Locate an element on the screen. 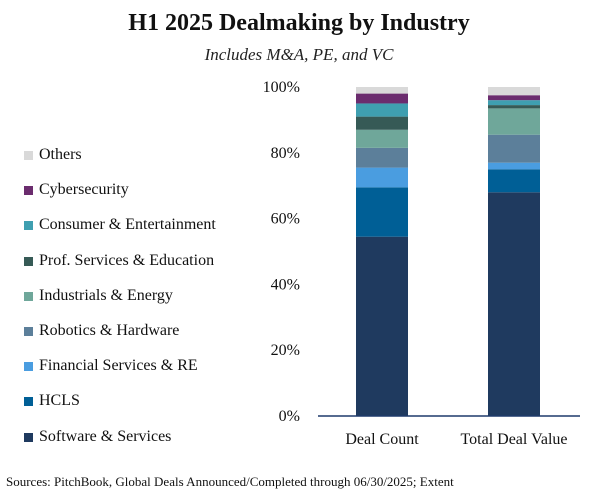 The width and height of the screenshot is (598, 502). y-tick-label: 80% is located at coordinates (285, 153).